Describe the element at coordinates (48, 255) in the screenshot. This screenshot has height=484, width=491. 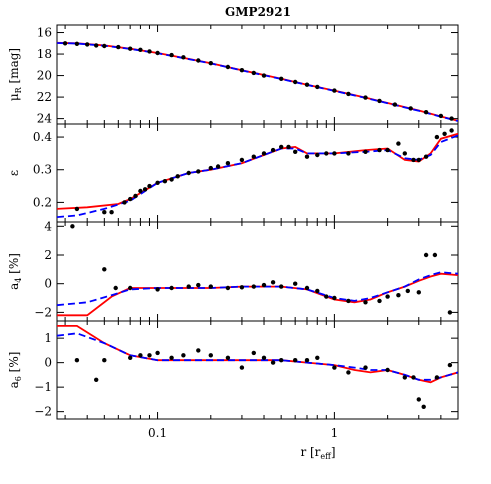
I see `y-tick-label: 2` at that location.